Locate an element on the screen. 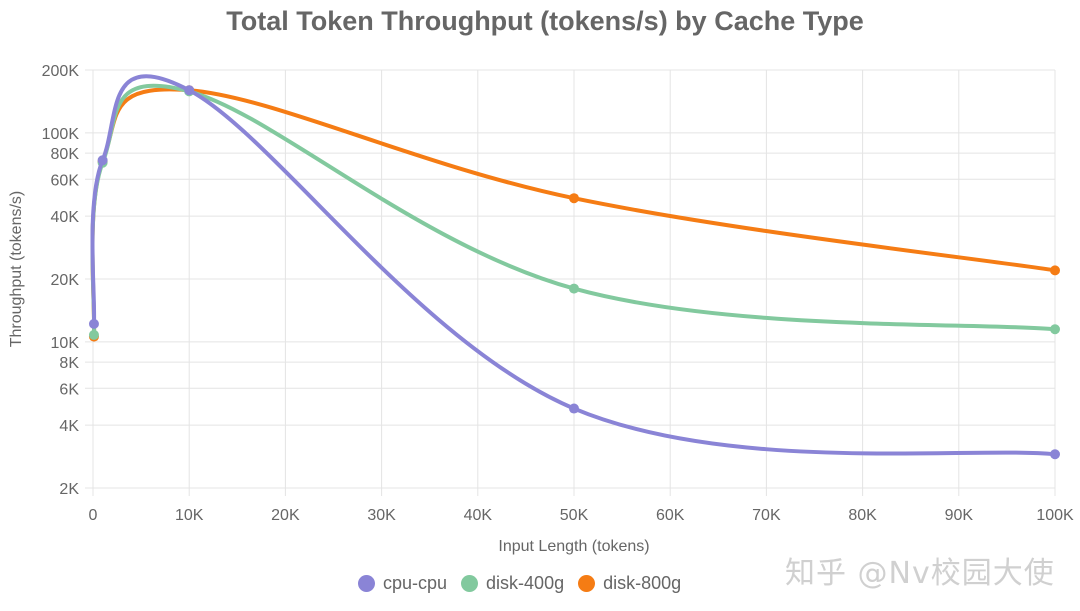 The width and height of the screenshot is (1080, 611). x-tick-label: 40K is located at coordinates (478, 515).